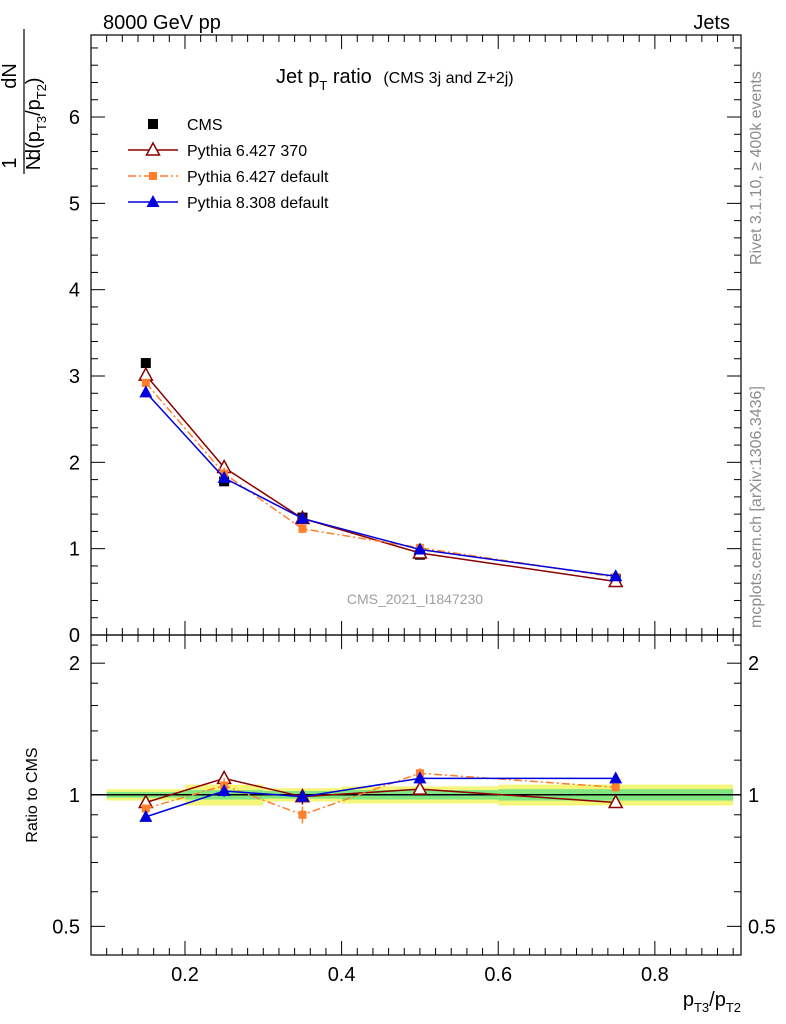  I want to click on svg-text:Jet pT ratio (CMS 3j a: Jet pT ratio (CMS 3j and Z+2j), so click(395, 79).